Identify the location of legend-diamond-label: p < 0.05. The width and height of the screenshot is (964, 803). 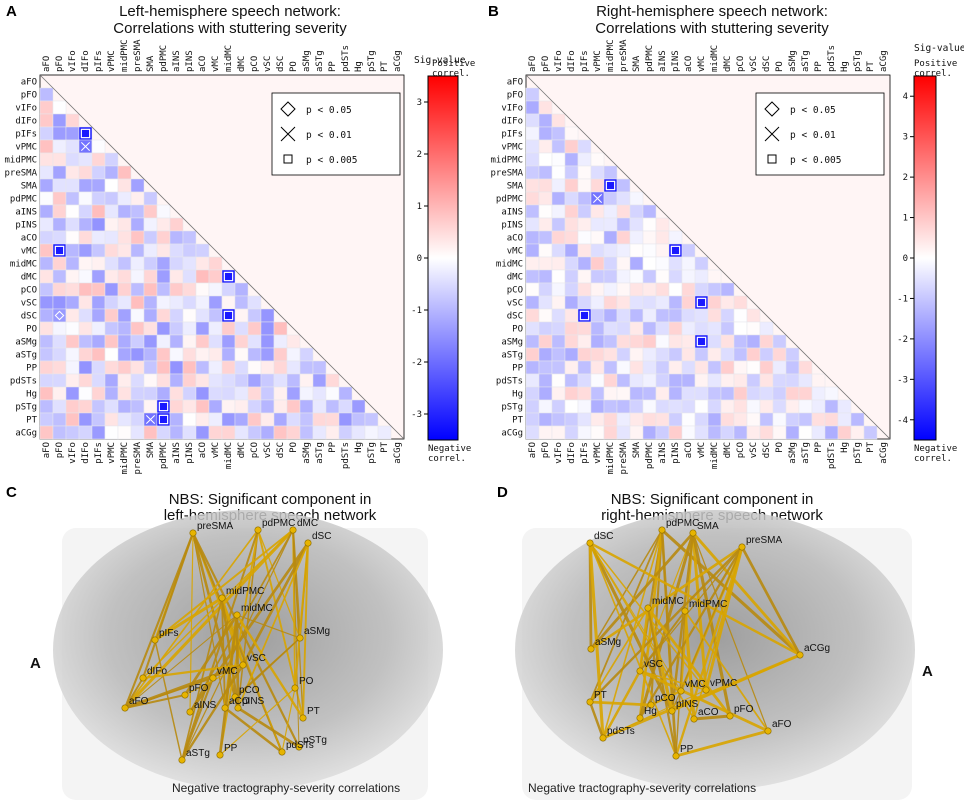
(329, 110).